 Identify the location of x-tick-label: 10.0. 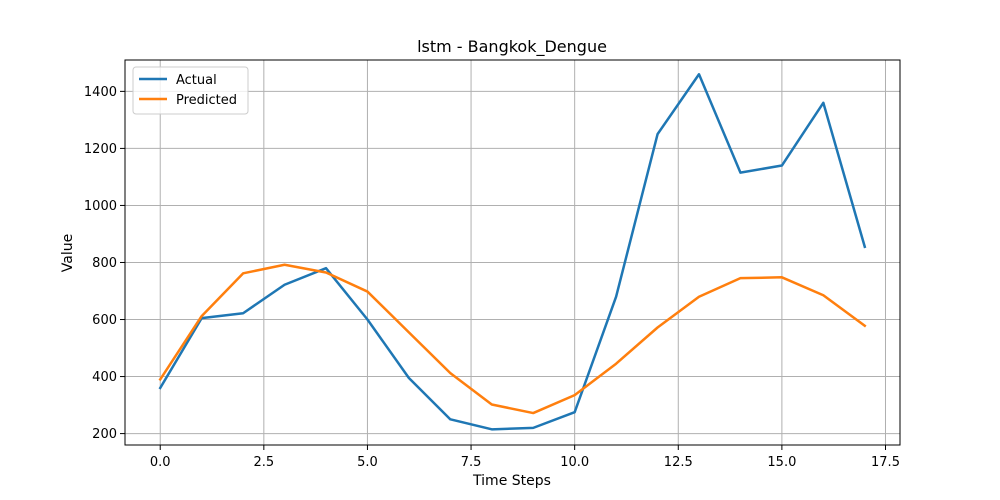
(574, 462).